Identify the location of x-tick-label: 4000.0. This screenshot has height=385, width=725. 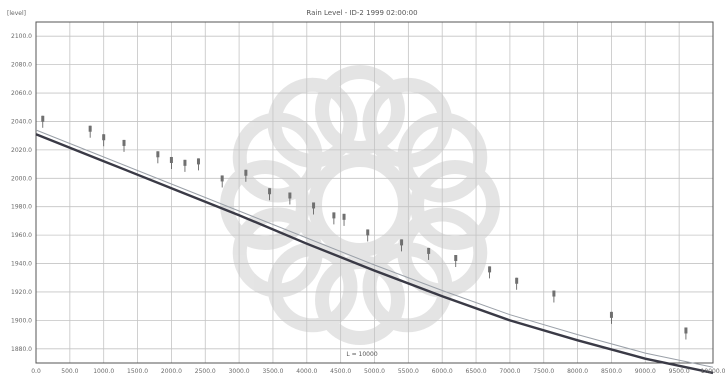
(306, 371).